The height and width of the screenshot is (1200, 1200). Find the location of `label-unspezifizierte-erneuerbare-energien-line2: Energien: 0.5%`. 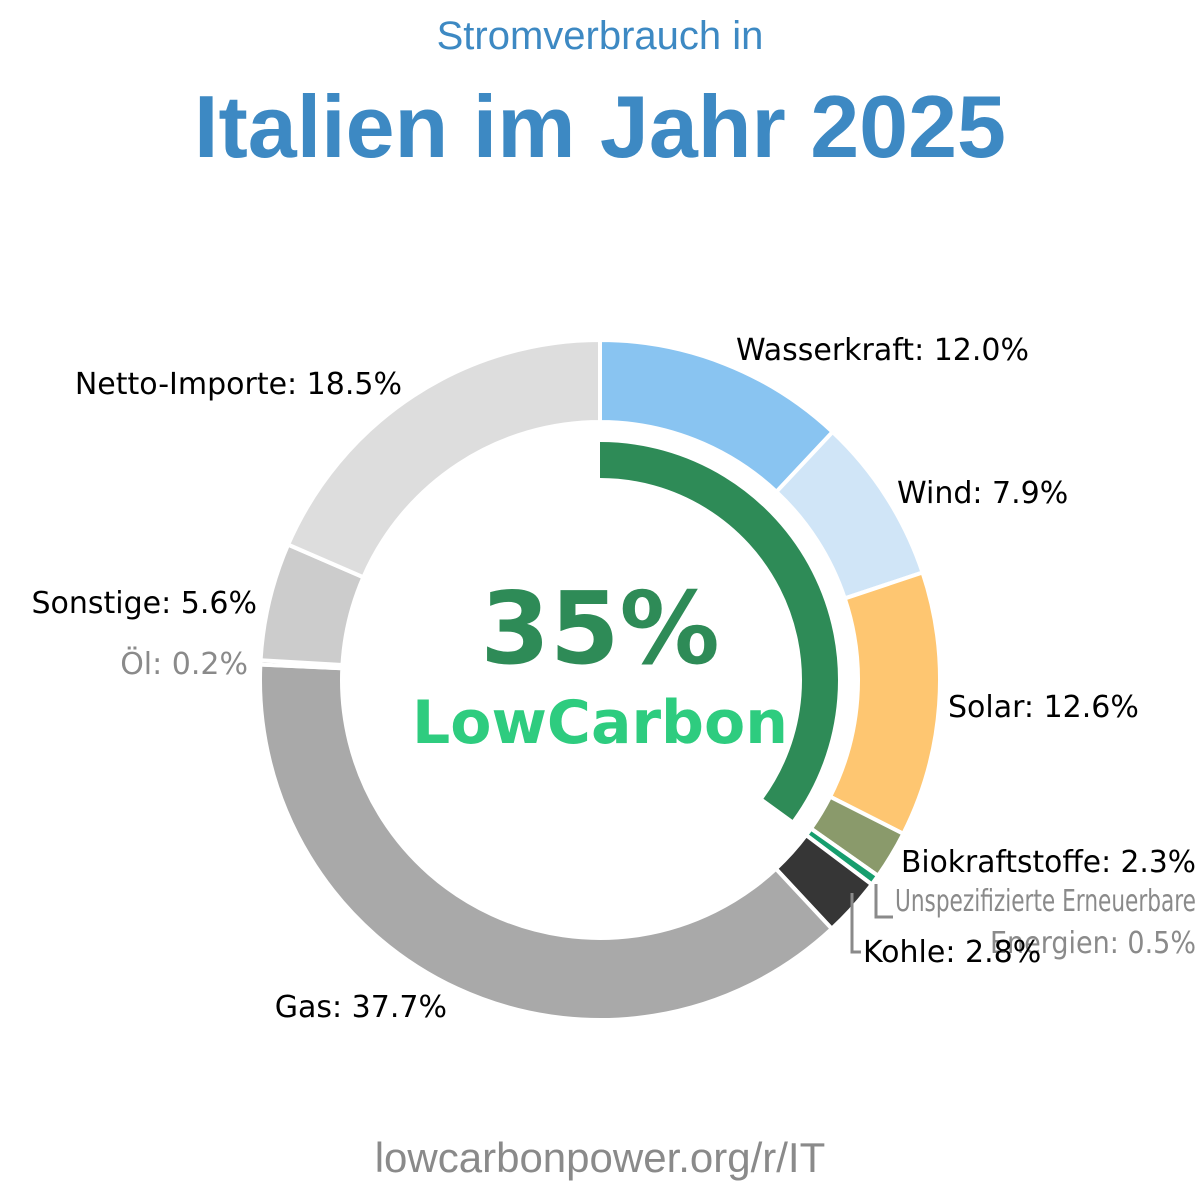

label-unspezifizierte-erneuerbare-energien-line2: Energien: 0.5% is located at coordinates (1093, 943).